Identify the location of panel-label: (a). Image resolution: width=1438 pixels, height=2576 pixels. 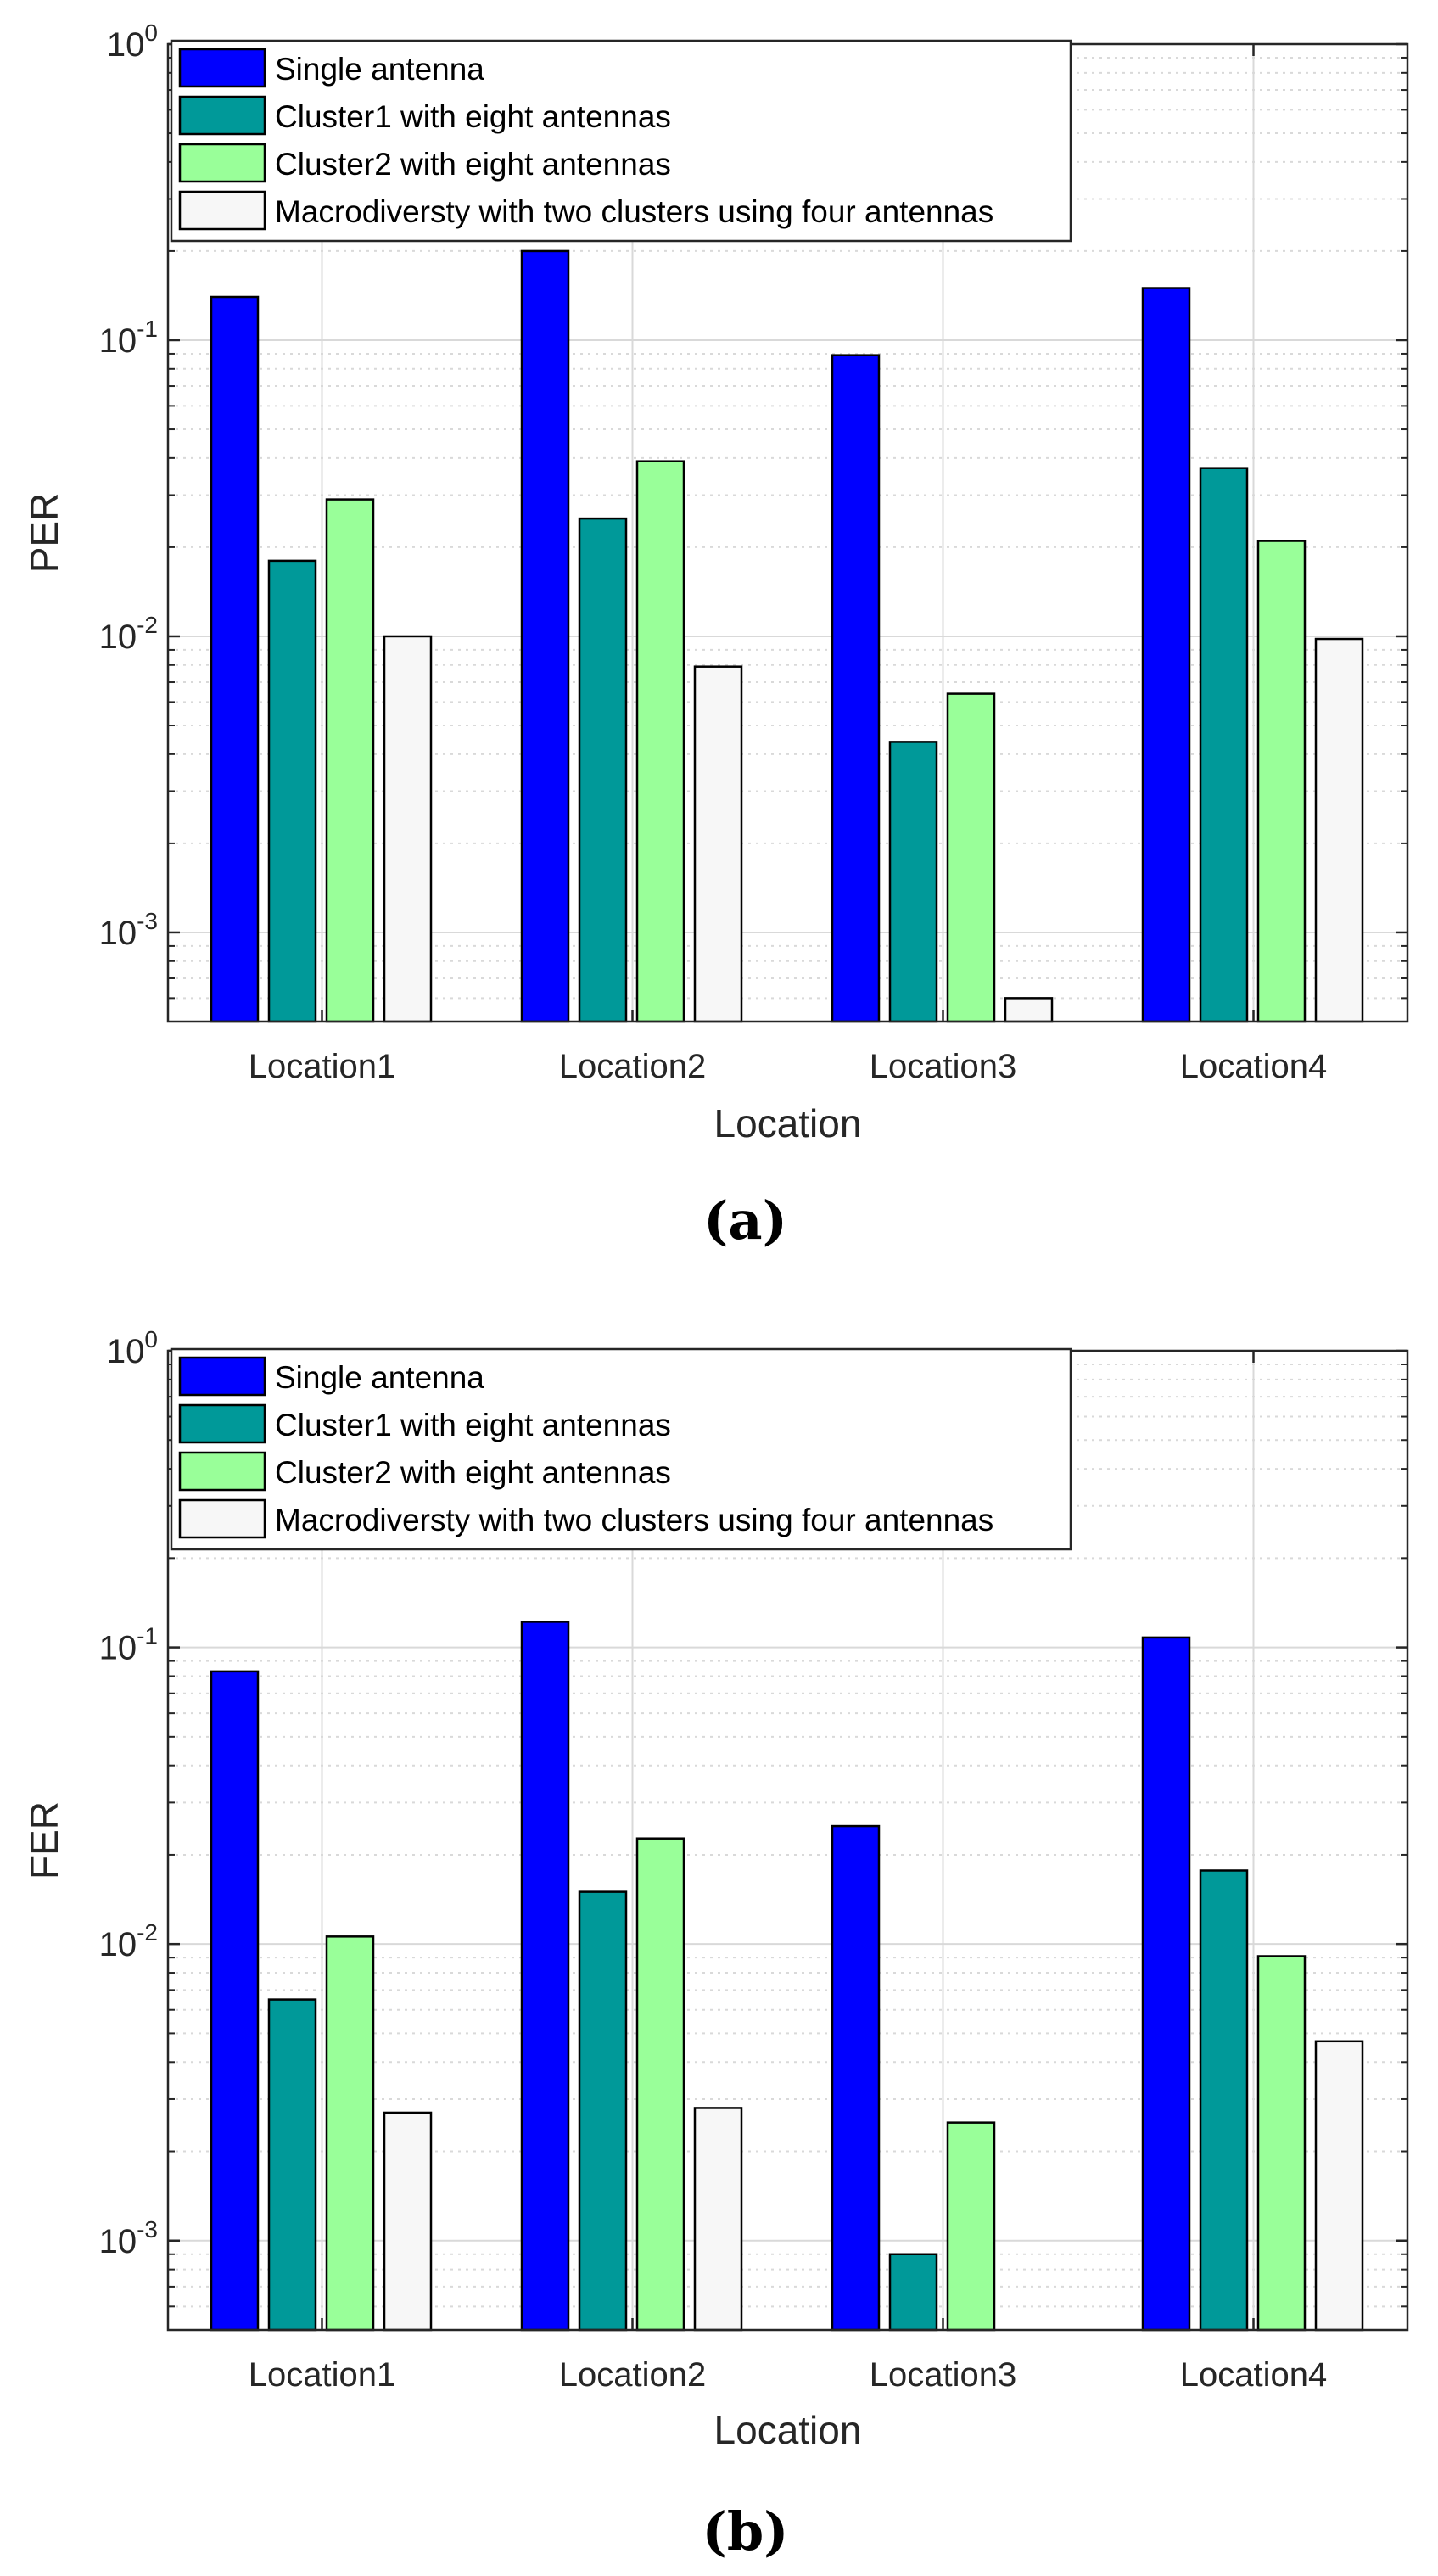
(745, 1221).